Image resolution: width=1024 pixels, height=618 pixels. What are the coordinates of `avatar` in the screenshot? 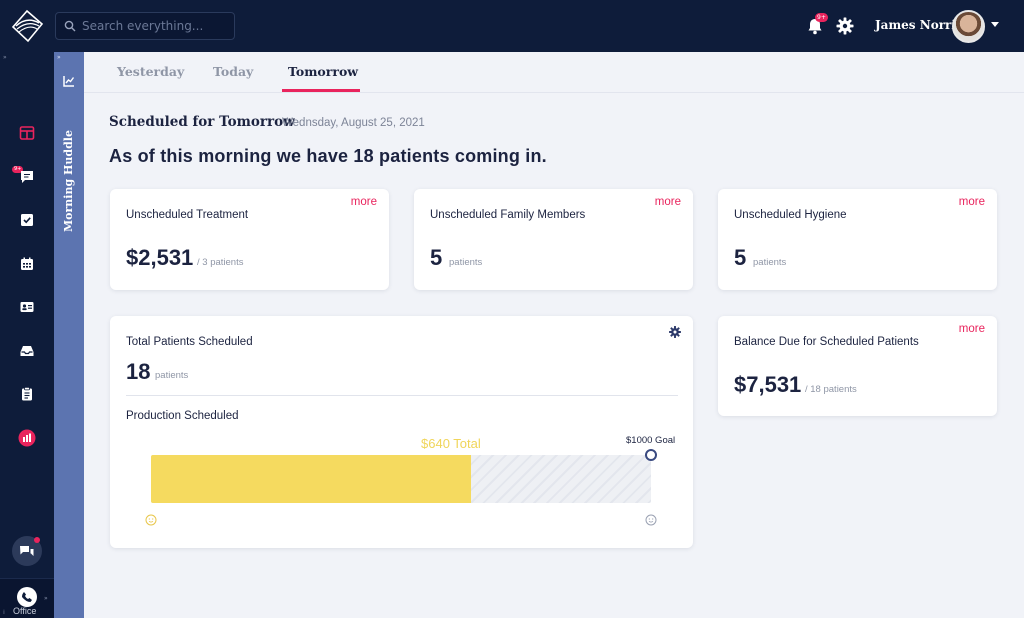 It's located at (968, 26).